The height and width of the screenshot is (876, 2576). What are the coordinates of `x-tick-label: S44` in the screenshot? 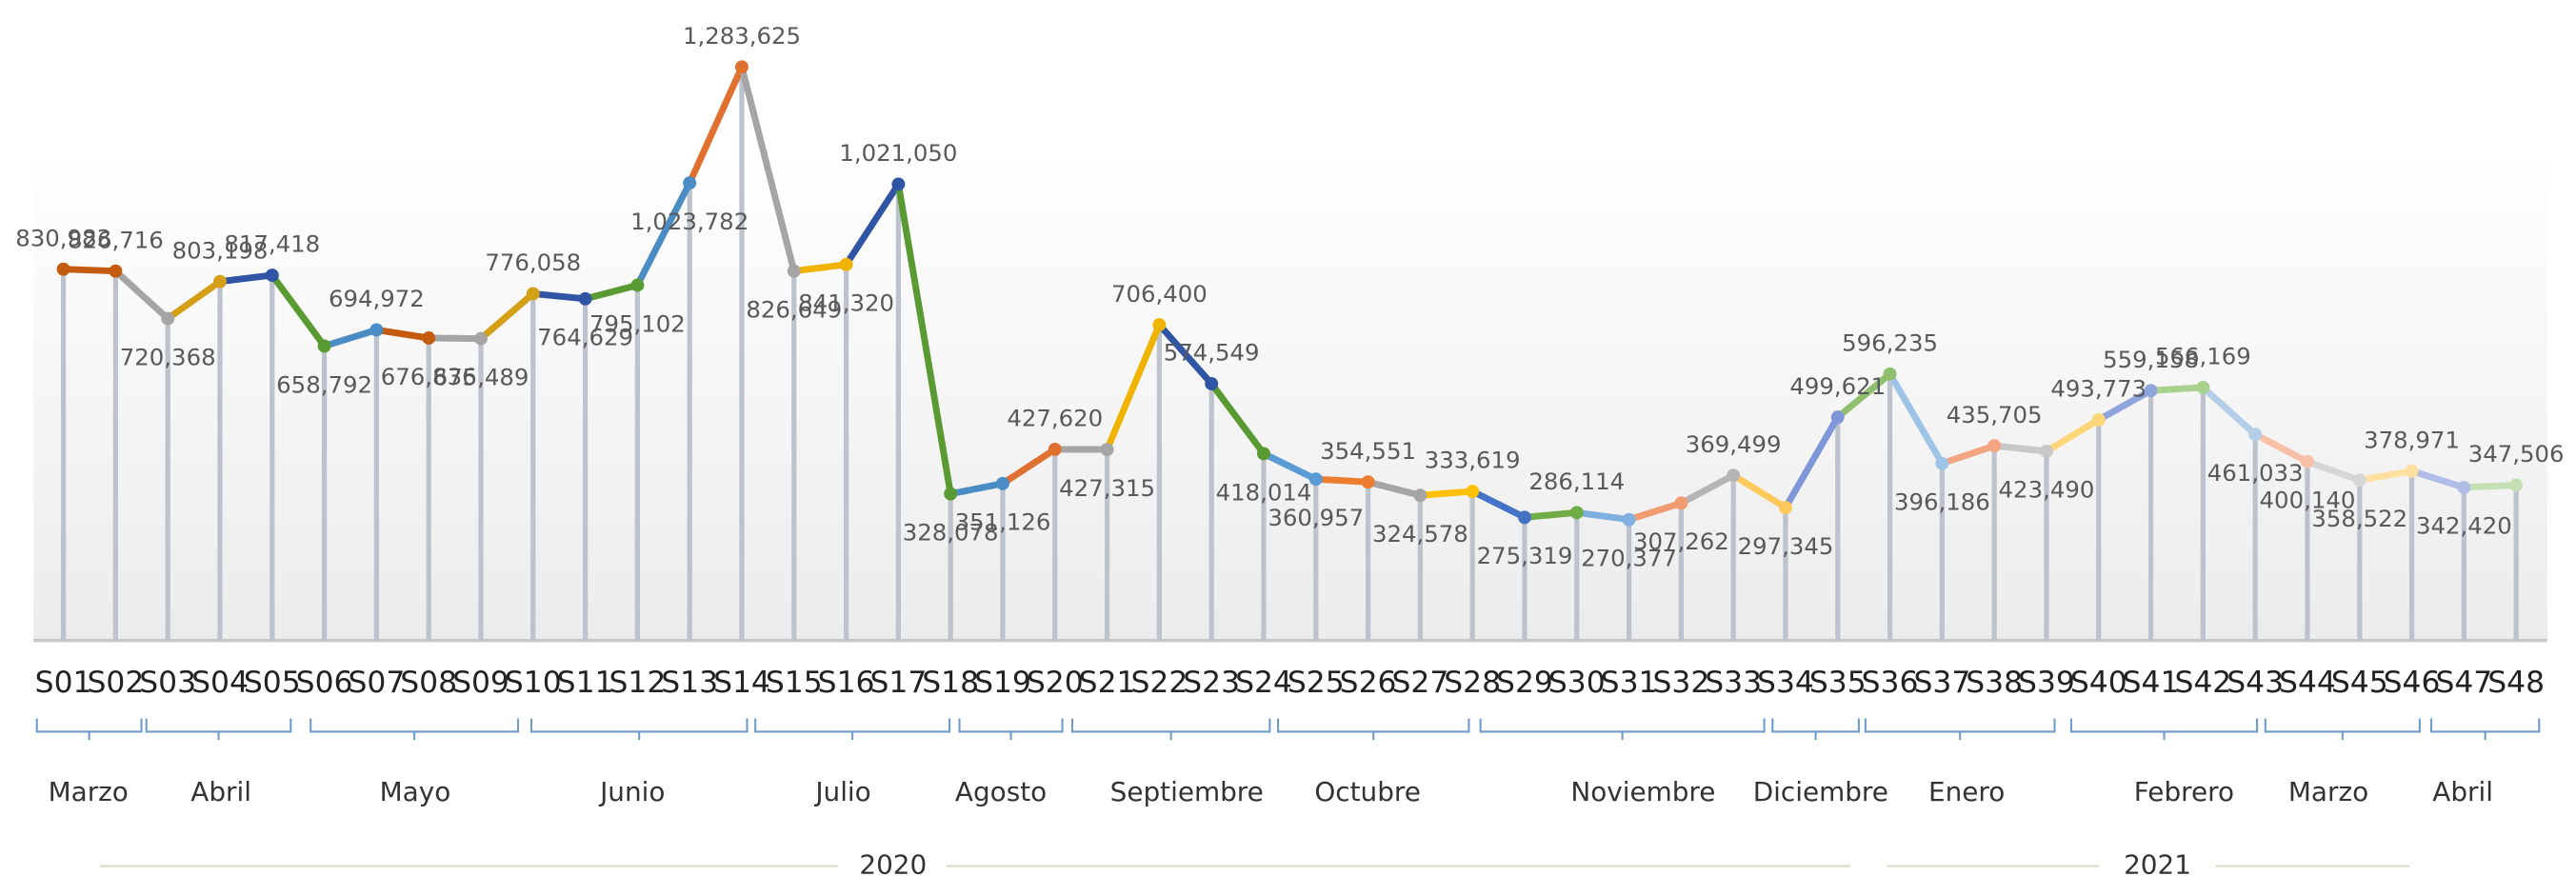 It's located at (2307, 683).